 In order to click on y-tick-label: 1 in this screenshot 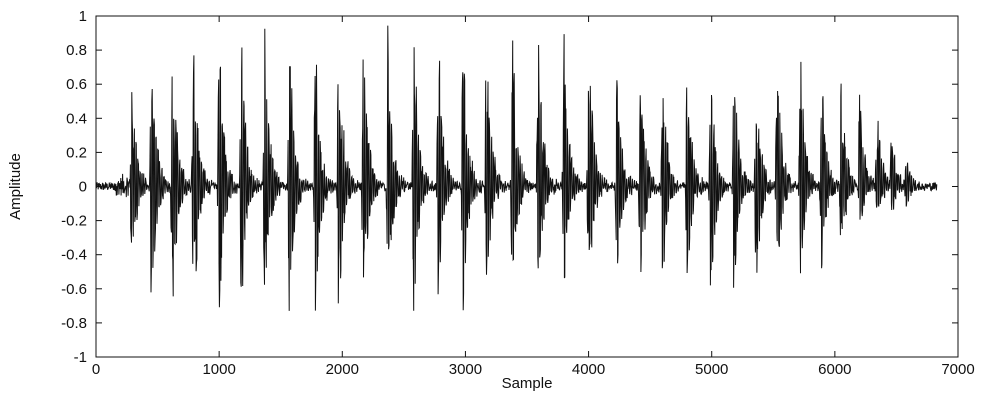, I will do `click(83, 16)`.